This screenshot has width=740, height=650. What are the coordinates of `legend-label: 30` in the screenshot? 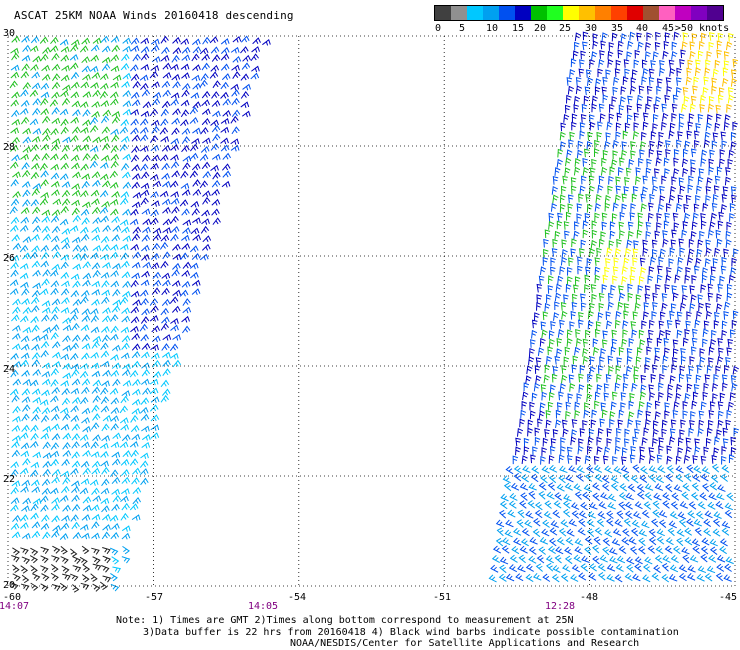 It's located at (591, 28).